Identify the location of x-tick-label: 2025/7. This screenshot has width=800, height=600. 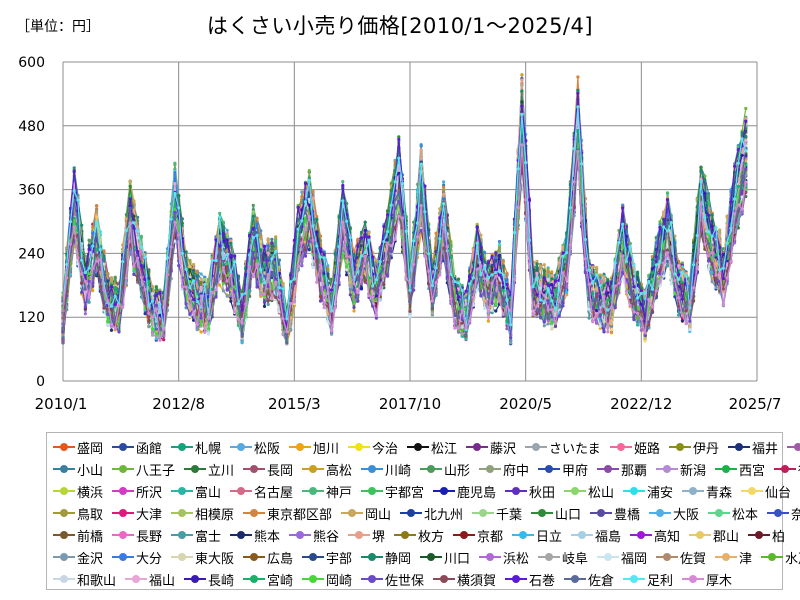
(755, 404).